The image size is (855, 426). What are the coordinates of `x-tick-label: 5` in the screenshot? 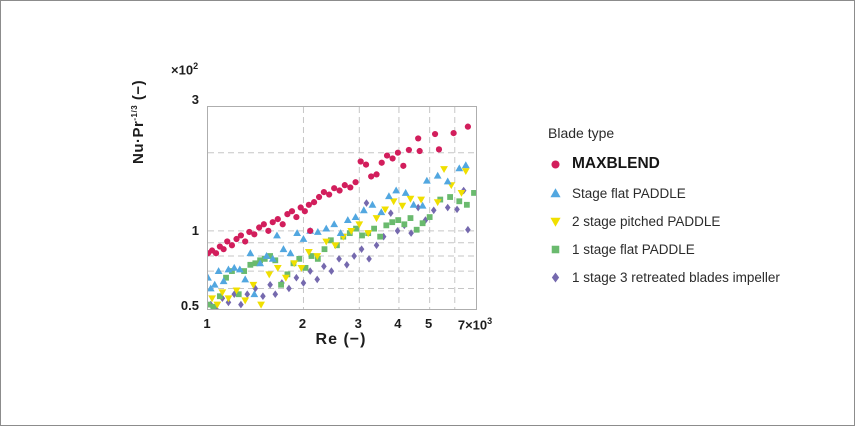 It's located at (429, 323).